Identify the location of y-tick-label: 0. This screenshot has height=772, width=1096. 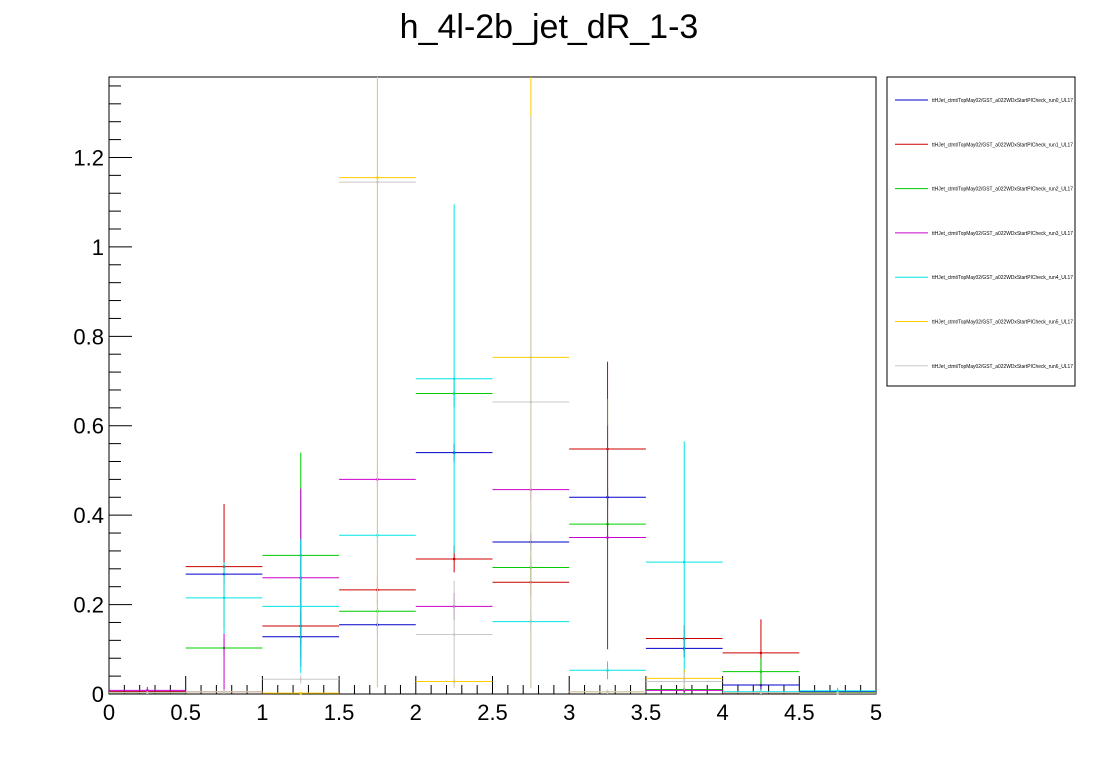
(98, 694).